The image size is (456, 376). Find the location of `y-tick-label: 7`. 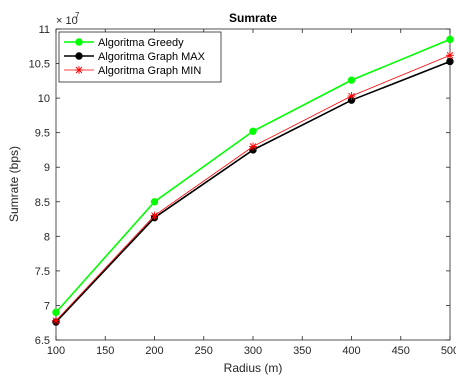

y-tick-label: 7 is located at coordinates (47, 306).